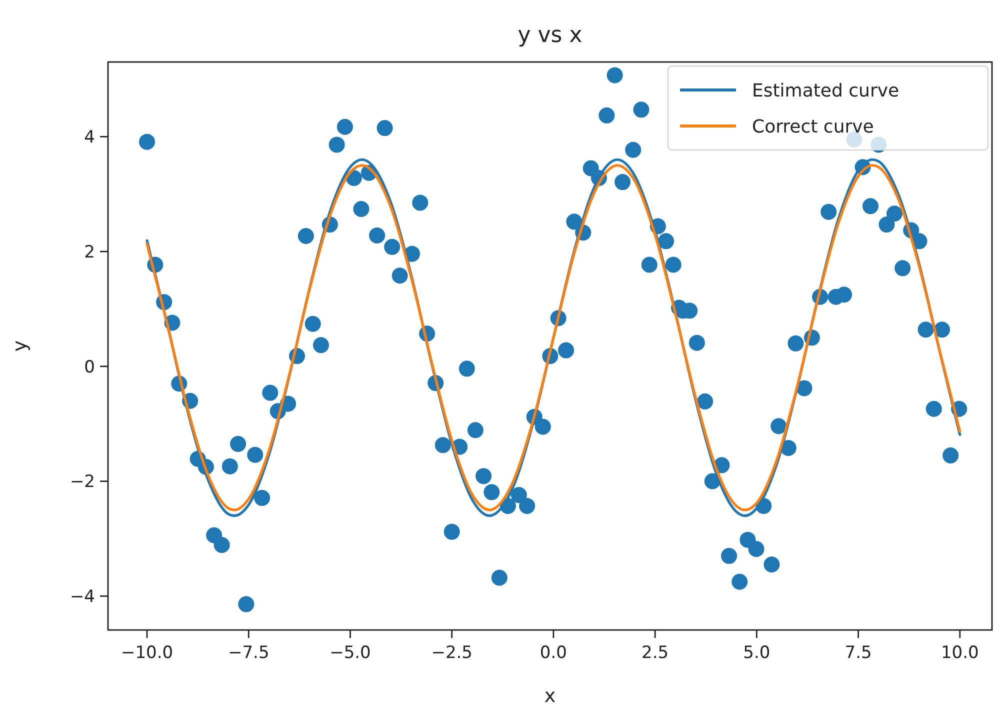 The image size is (994, 710). What do you see at coordinates (550, 35) in the screenshot?
I see `chart-title: y vs x` at bounding box center [550, 35].